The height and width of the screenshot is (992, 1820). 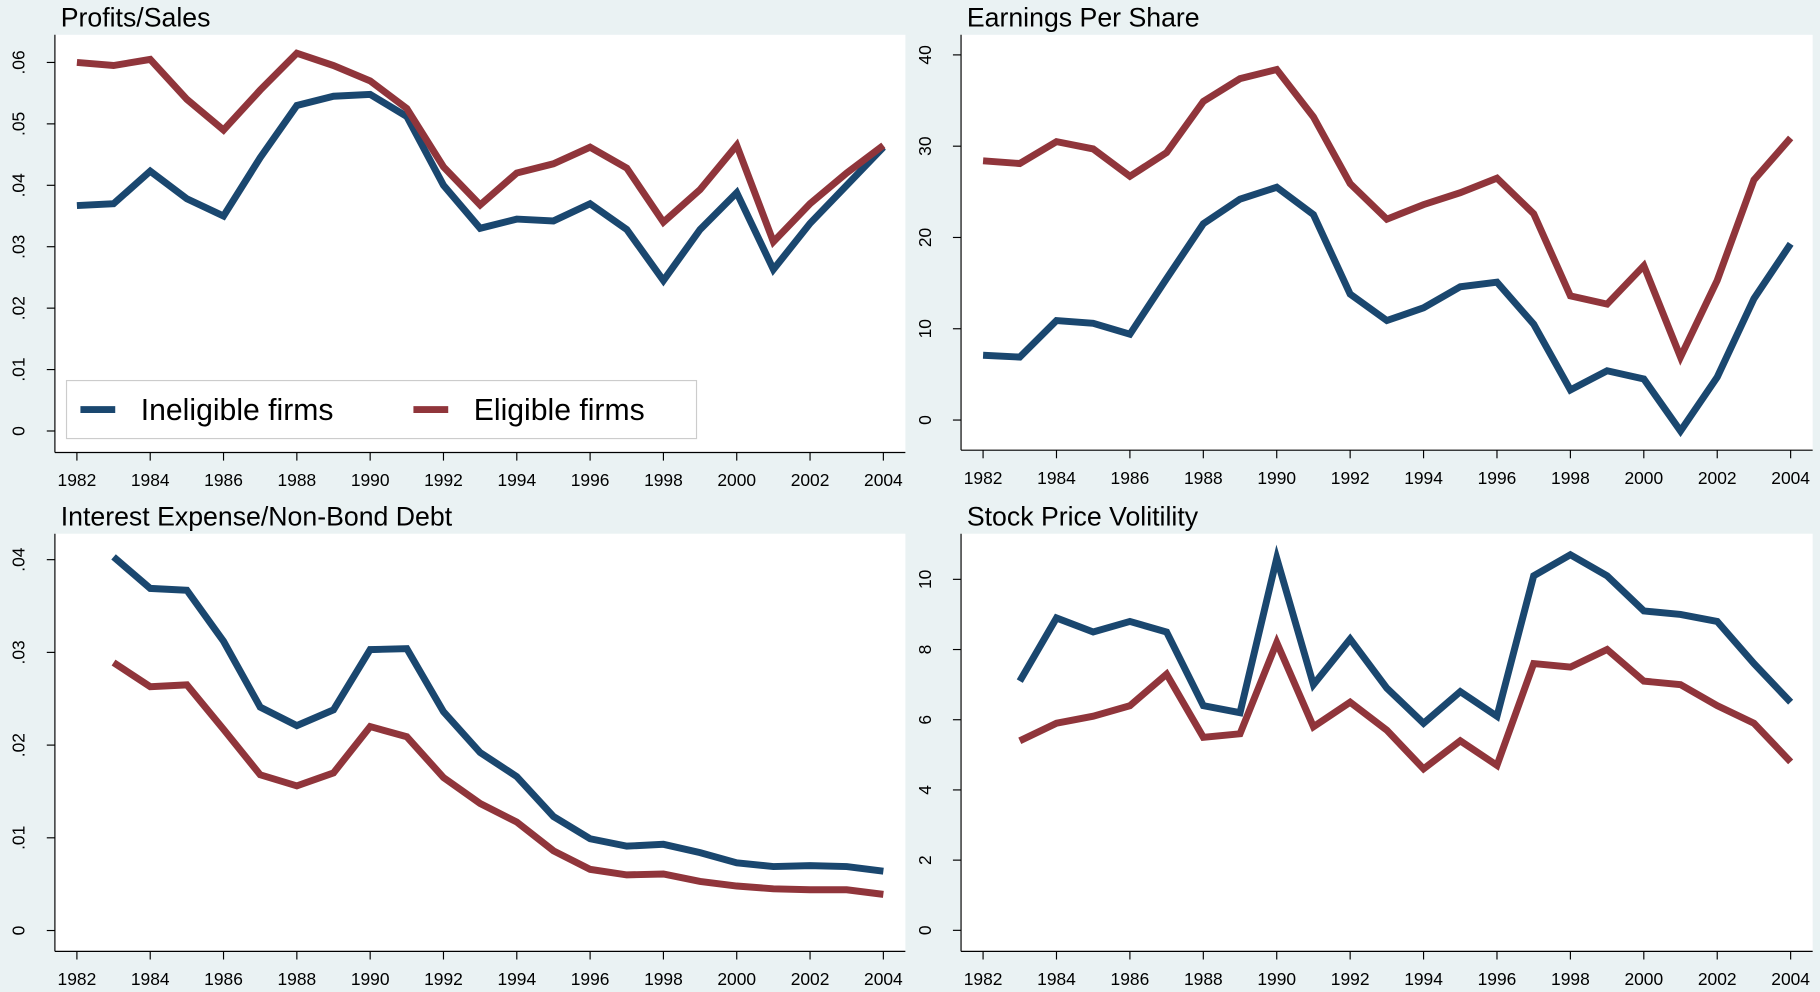 What do you see at coordinates (925, 790) in the screenshot?
I see `y-tick-label: 4` at bounding box center [925, 790].